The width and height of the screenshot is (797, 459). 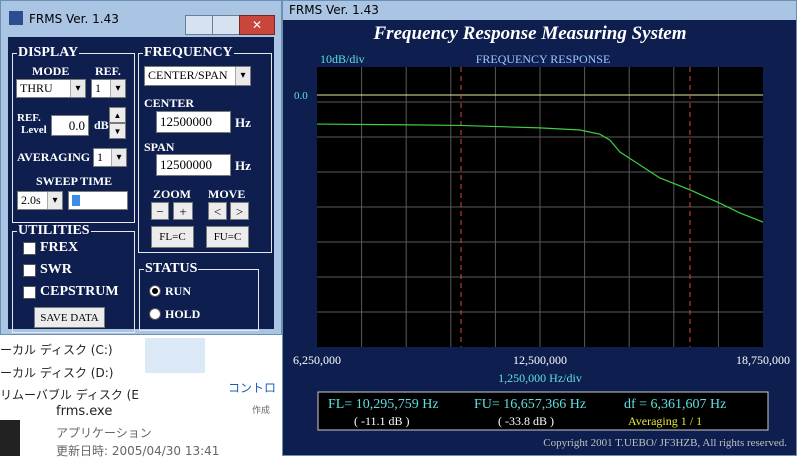 What do you see at coordinates (252, 388) in the screenshot?
I see `link: コントロ` at bounding box center [252, 388].